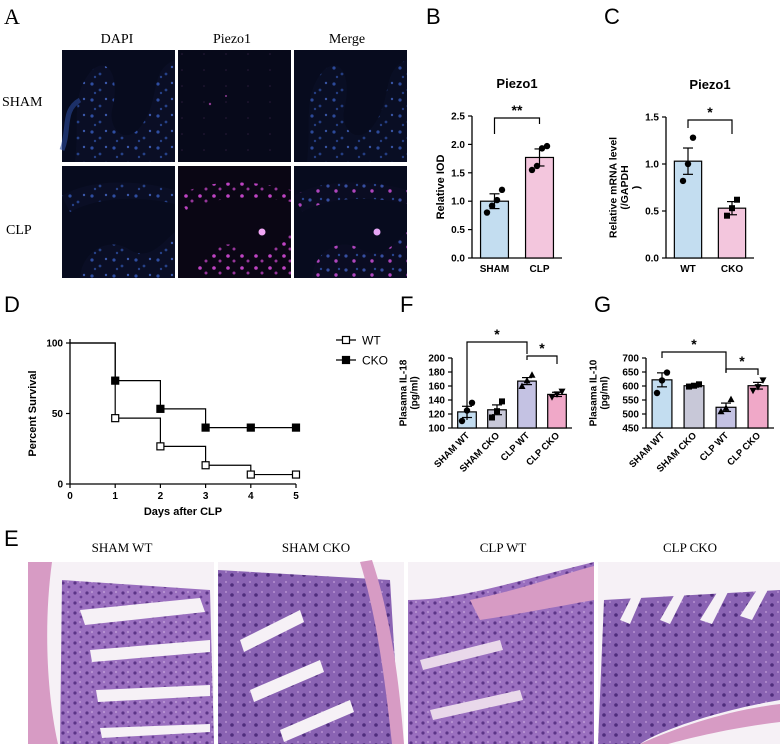 This screenshot has height=753, width=784. I want to click on y-axis-label: Relative mRNA level(/GAPDH), so click(624, 187).